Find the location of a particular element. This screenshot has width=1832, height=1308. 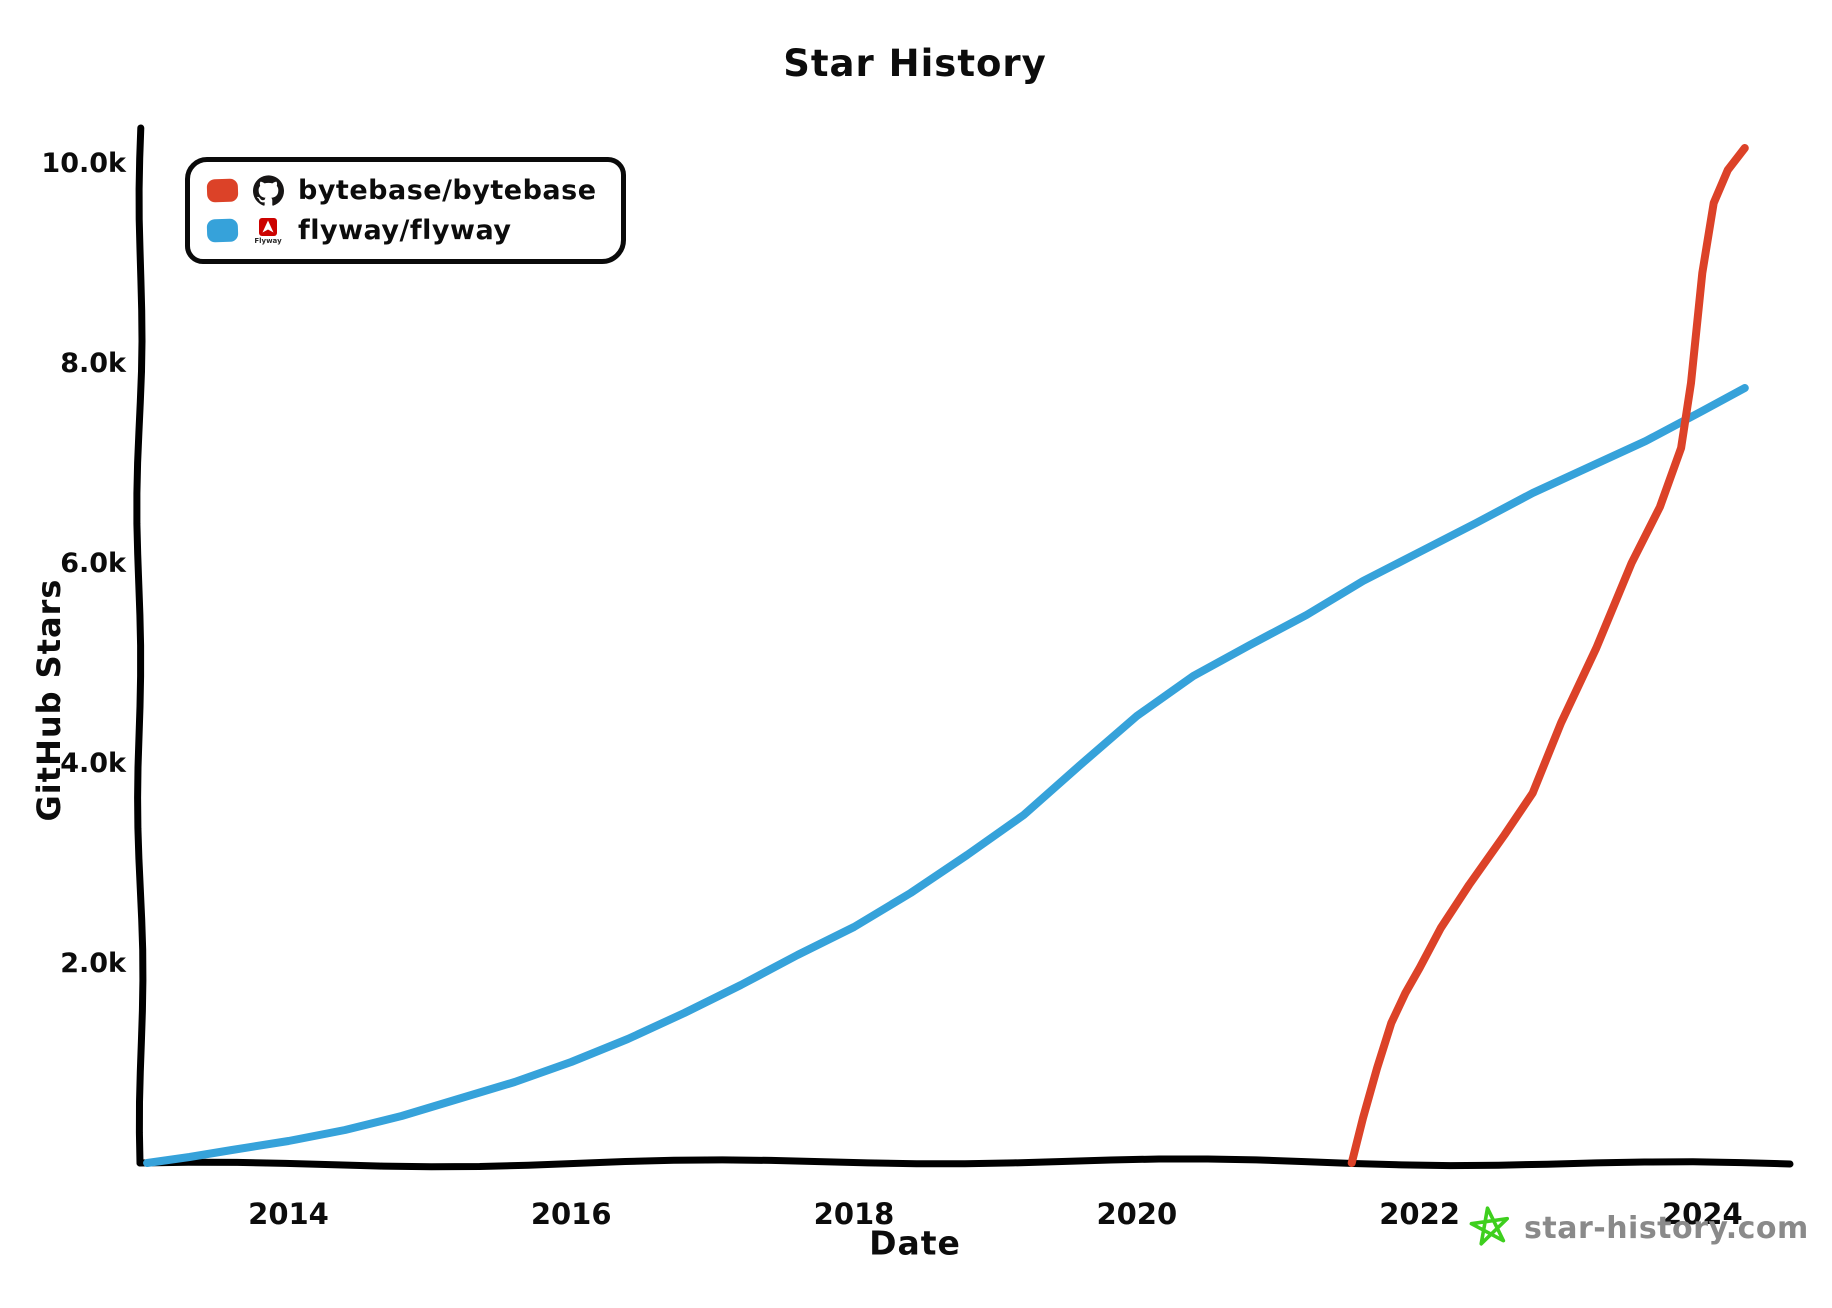

legend: bytebase/bytebase Flyway flyway/flyway is located at coordinates (405, 210).